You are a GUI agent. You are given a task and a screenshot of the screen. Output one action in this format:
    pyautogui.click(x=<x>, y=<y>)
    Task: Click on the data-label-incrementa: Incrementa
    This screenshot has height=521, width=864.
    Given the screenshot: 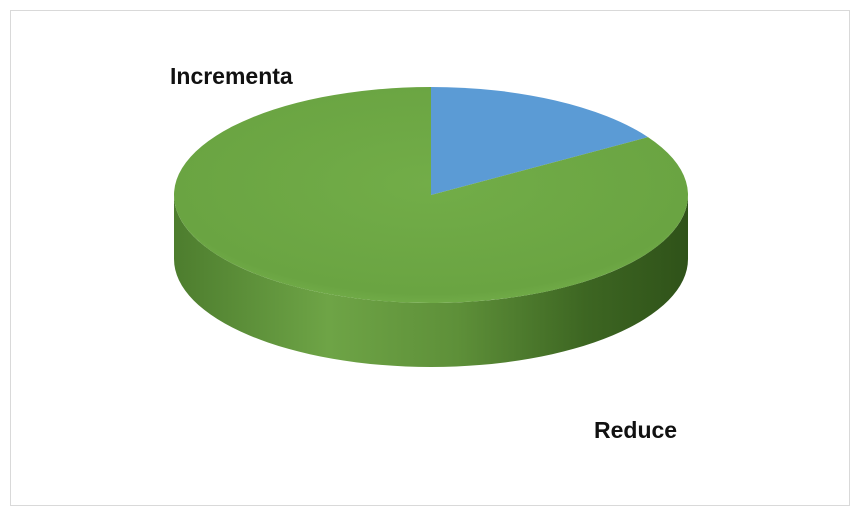 What is the action you would take?
    pyautogui.click(x=231, y=76)
    